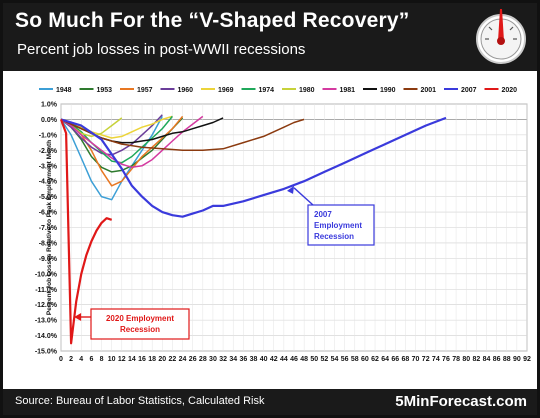 This screenshot has height=418, width=540. What do you see at coordinates (456, 359) in the screenshot?
I see `x-tick-label: 78` at bounding box center [456, 359].